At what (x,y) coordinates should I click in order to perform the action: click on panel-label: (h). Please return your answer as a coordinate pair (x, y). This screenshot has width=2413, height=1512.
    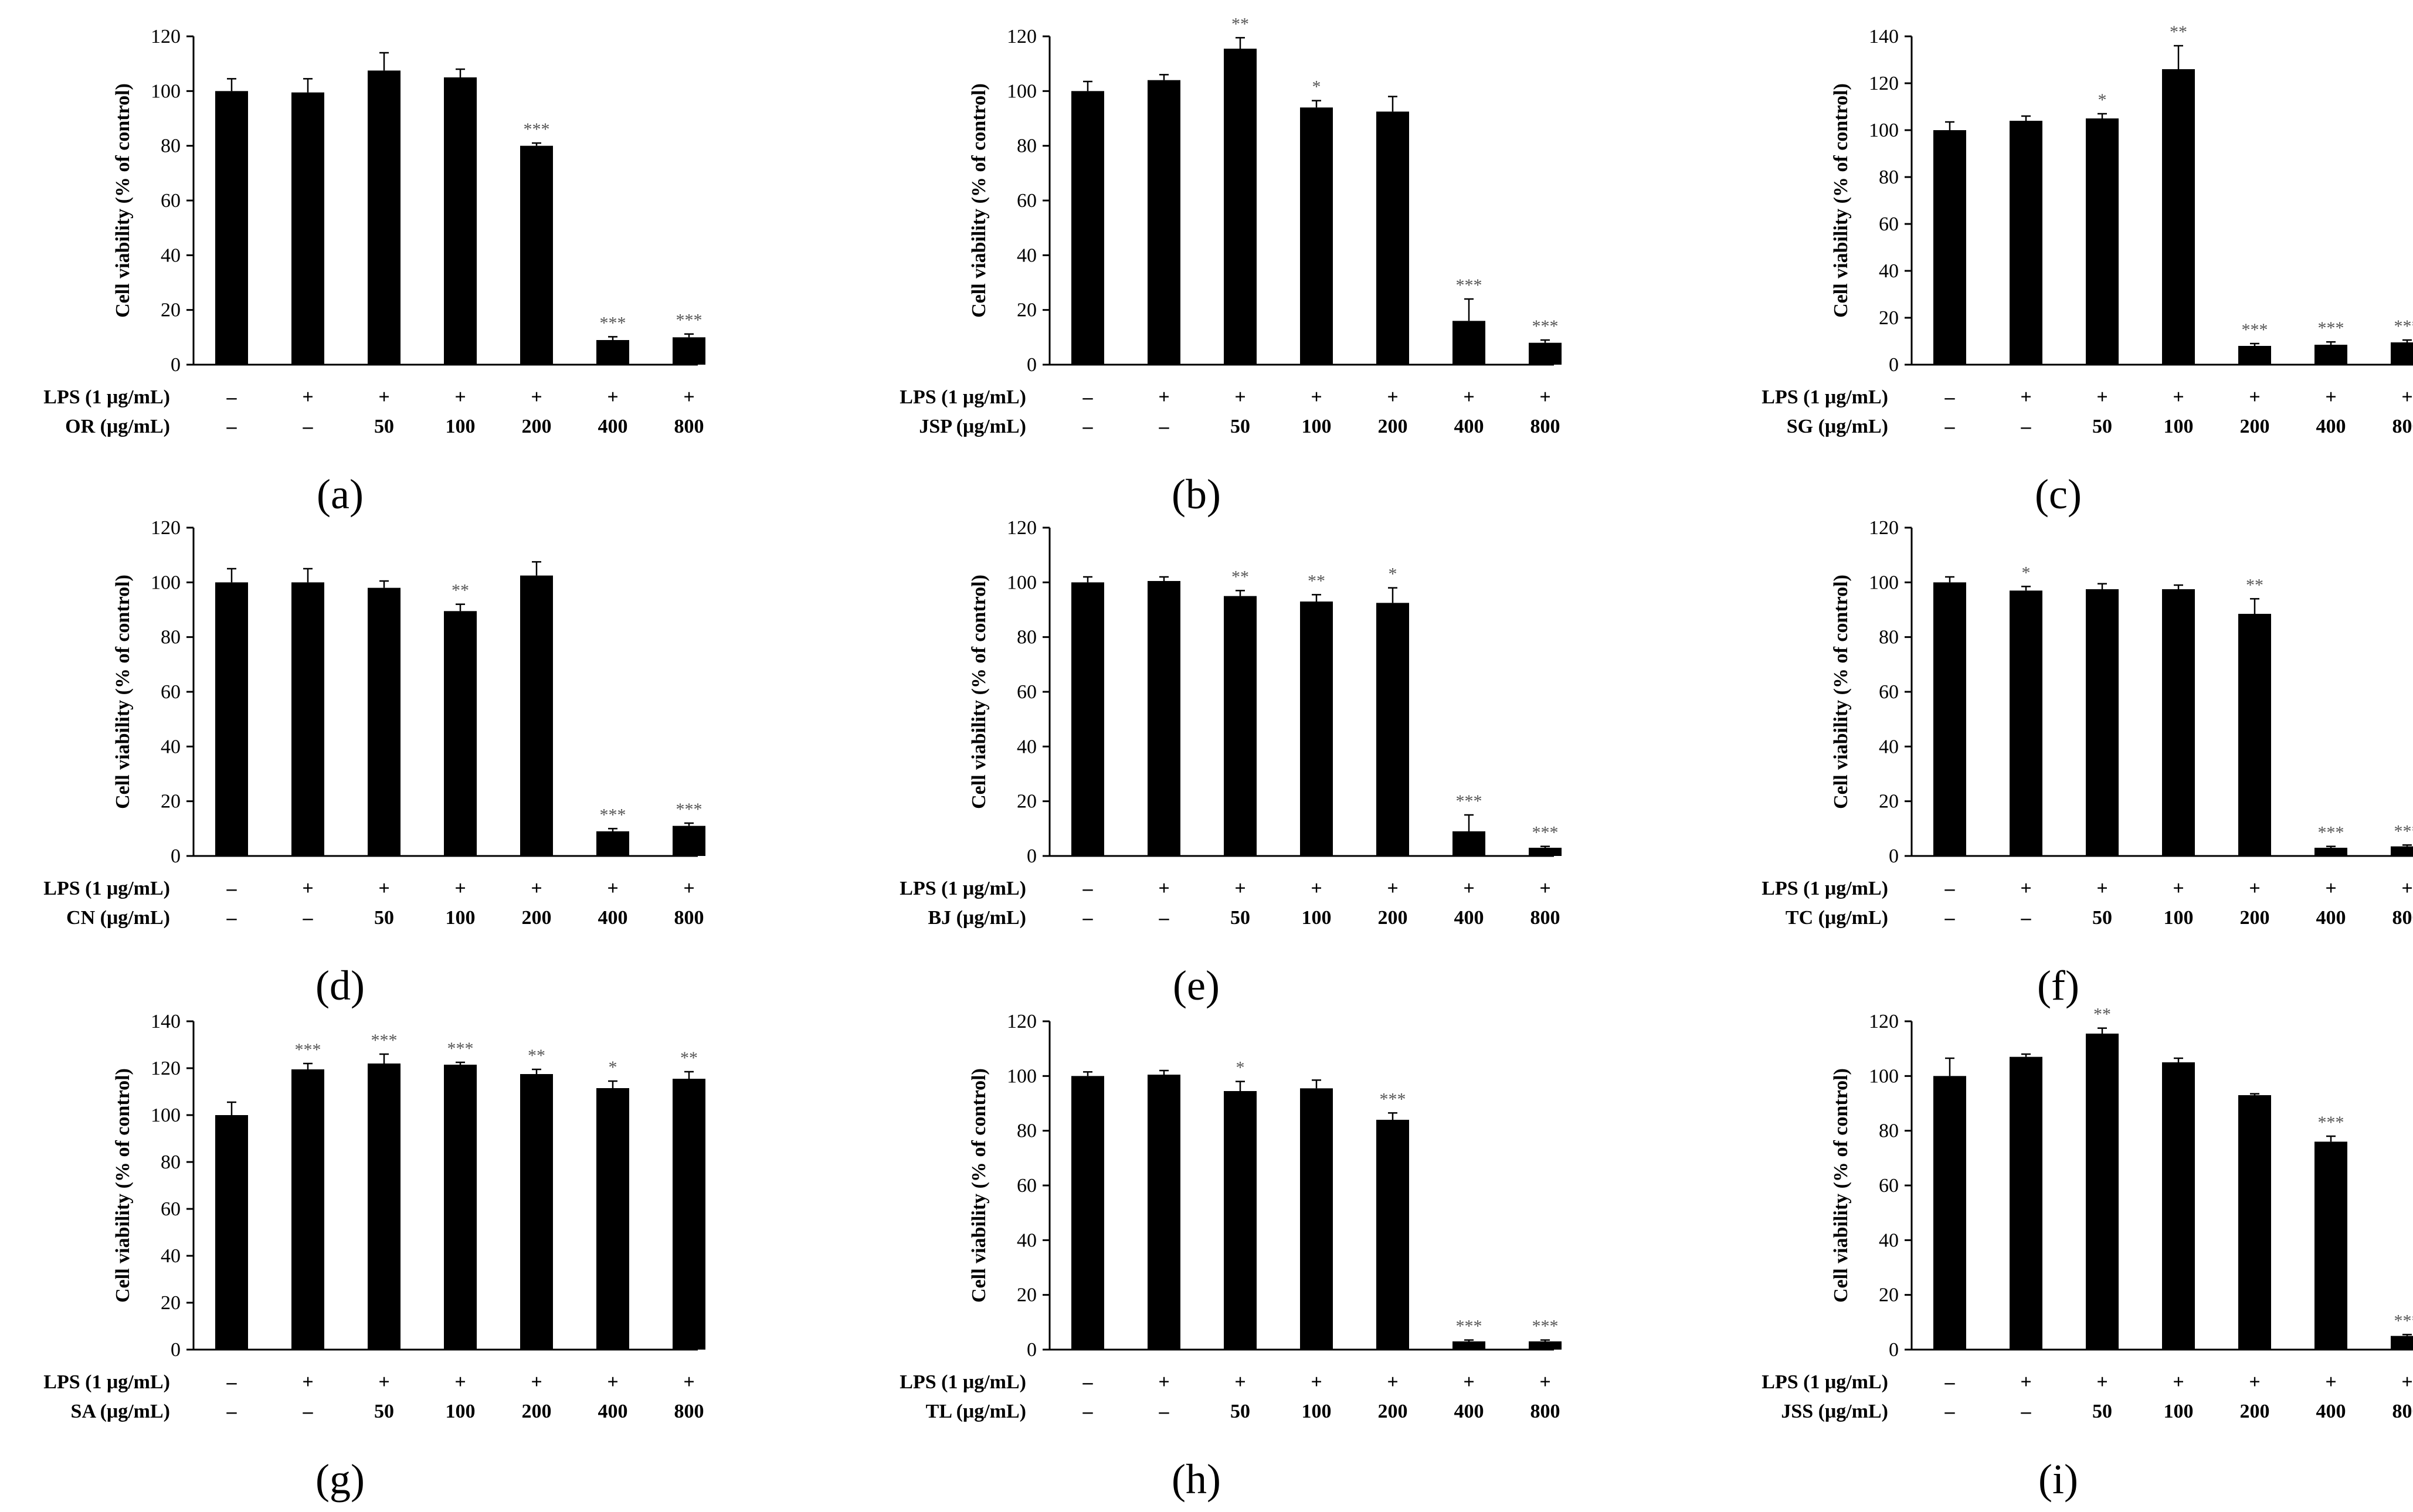
    Looking at the image, I should click on (1196, 1479).